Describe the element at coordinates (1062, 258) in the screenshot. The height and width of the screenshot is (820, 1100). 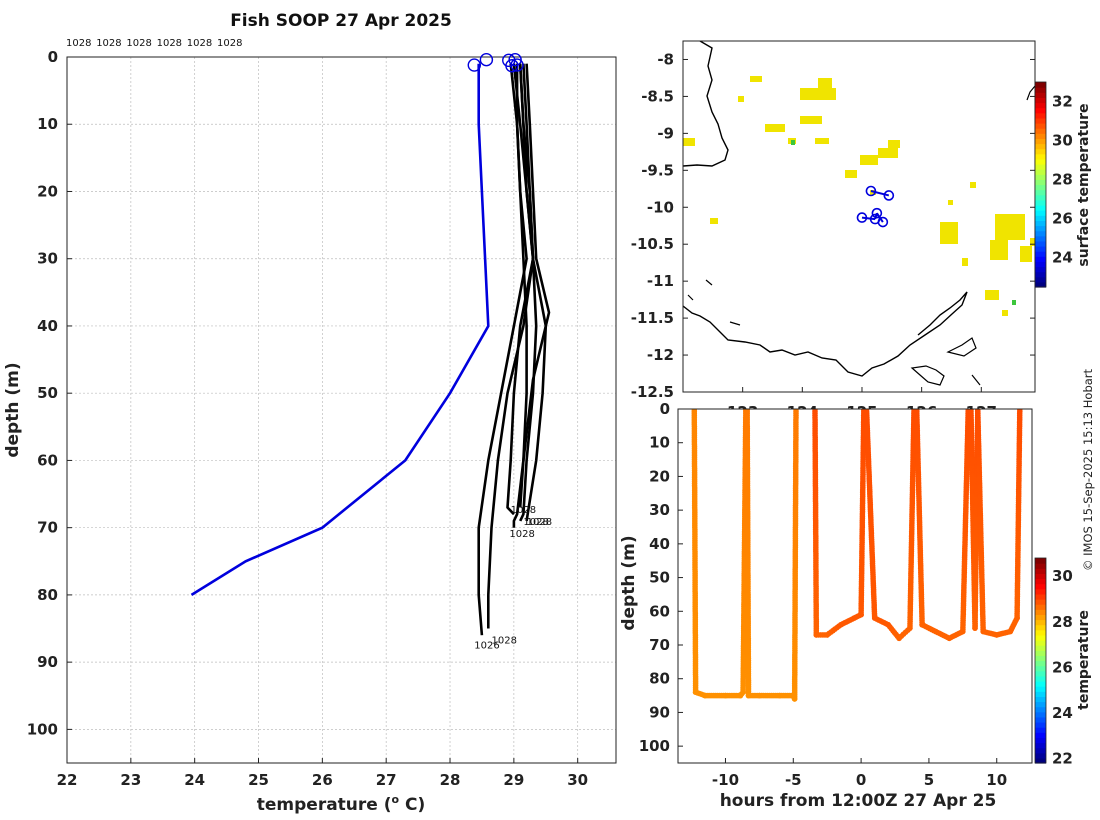
I see `map-colorbar-tick-label: 24` at that location.